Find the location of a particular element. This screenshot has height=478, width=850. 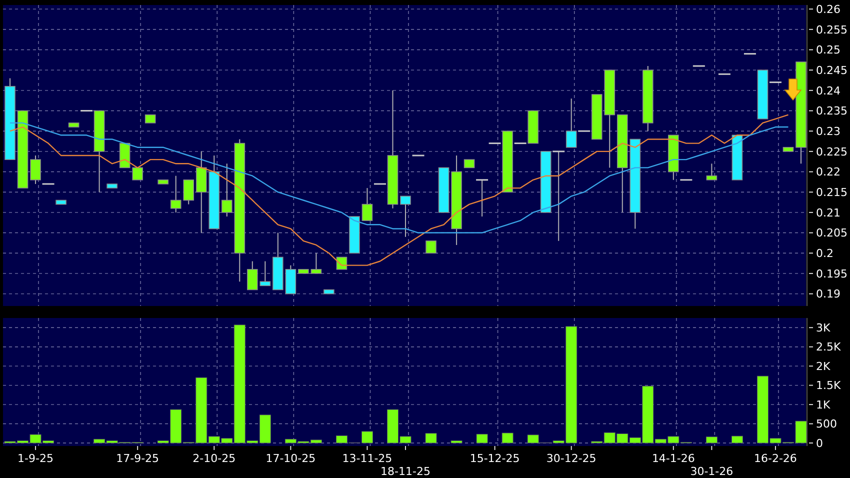

y-tick-label: 2.5K is located at coordinates (829, 347).